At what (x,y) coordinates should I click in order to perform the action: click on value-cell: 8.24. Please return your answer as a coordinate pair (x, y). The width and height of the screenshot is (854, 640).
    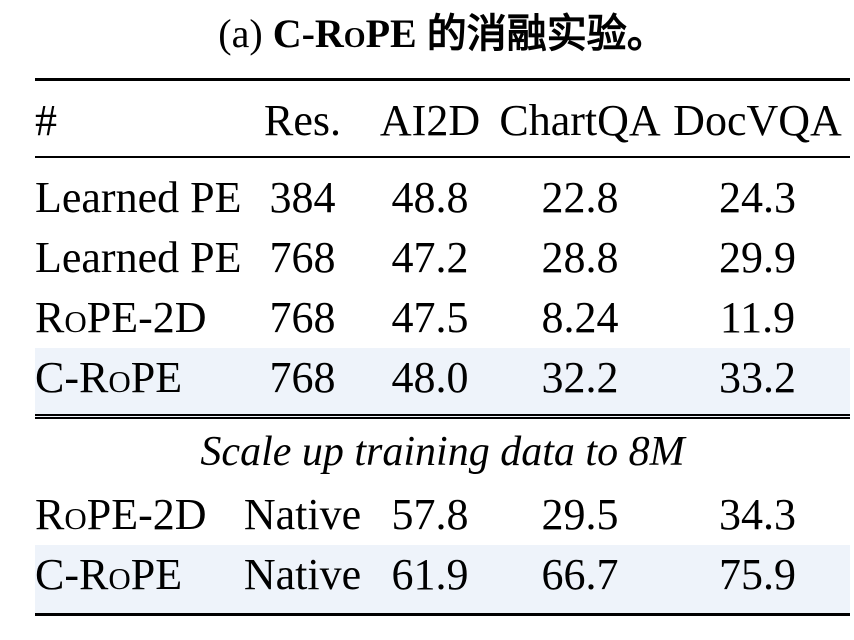
    Looking at the image, I should click on (580, 317).